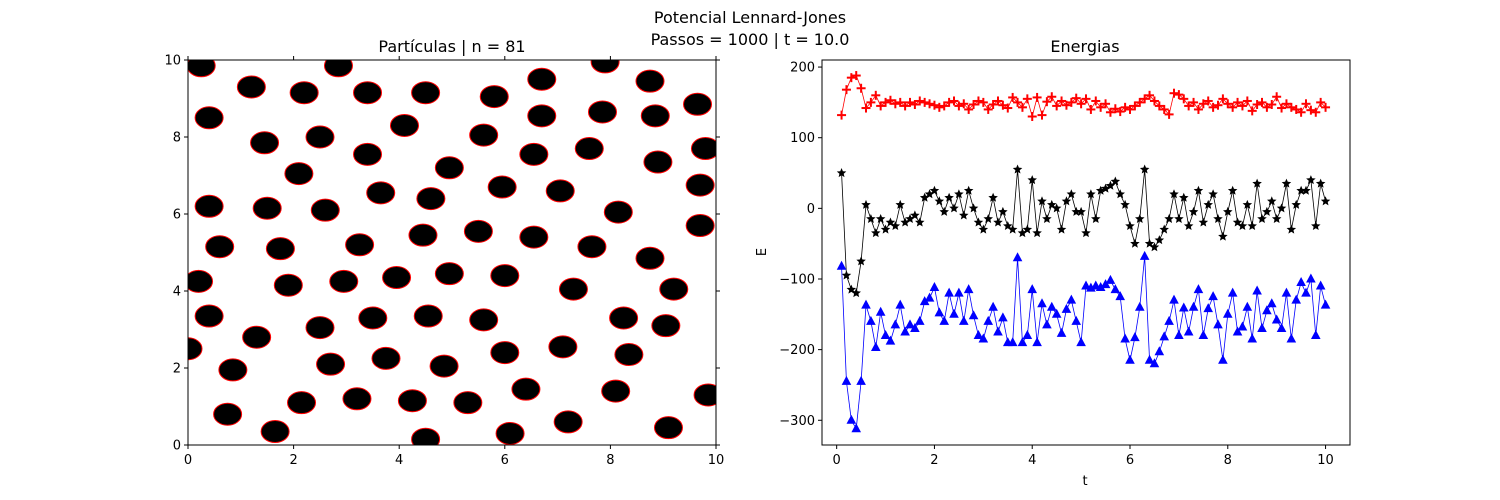  Describe the element at coordinates (802, 138) in the screenshot. I see `y-tick-label: 100` at that location.